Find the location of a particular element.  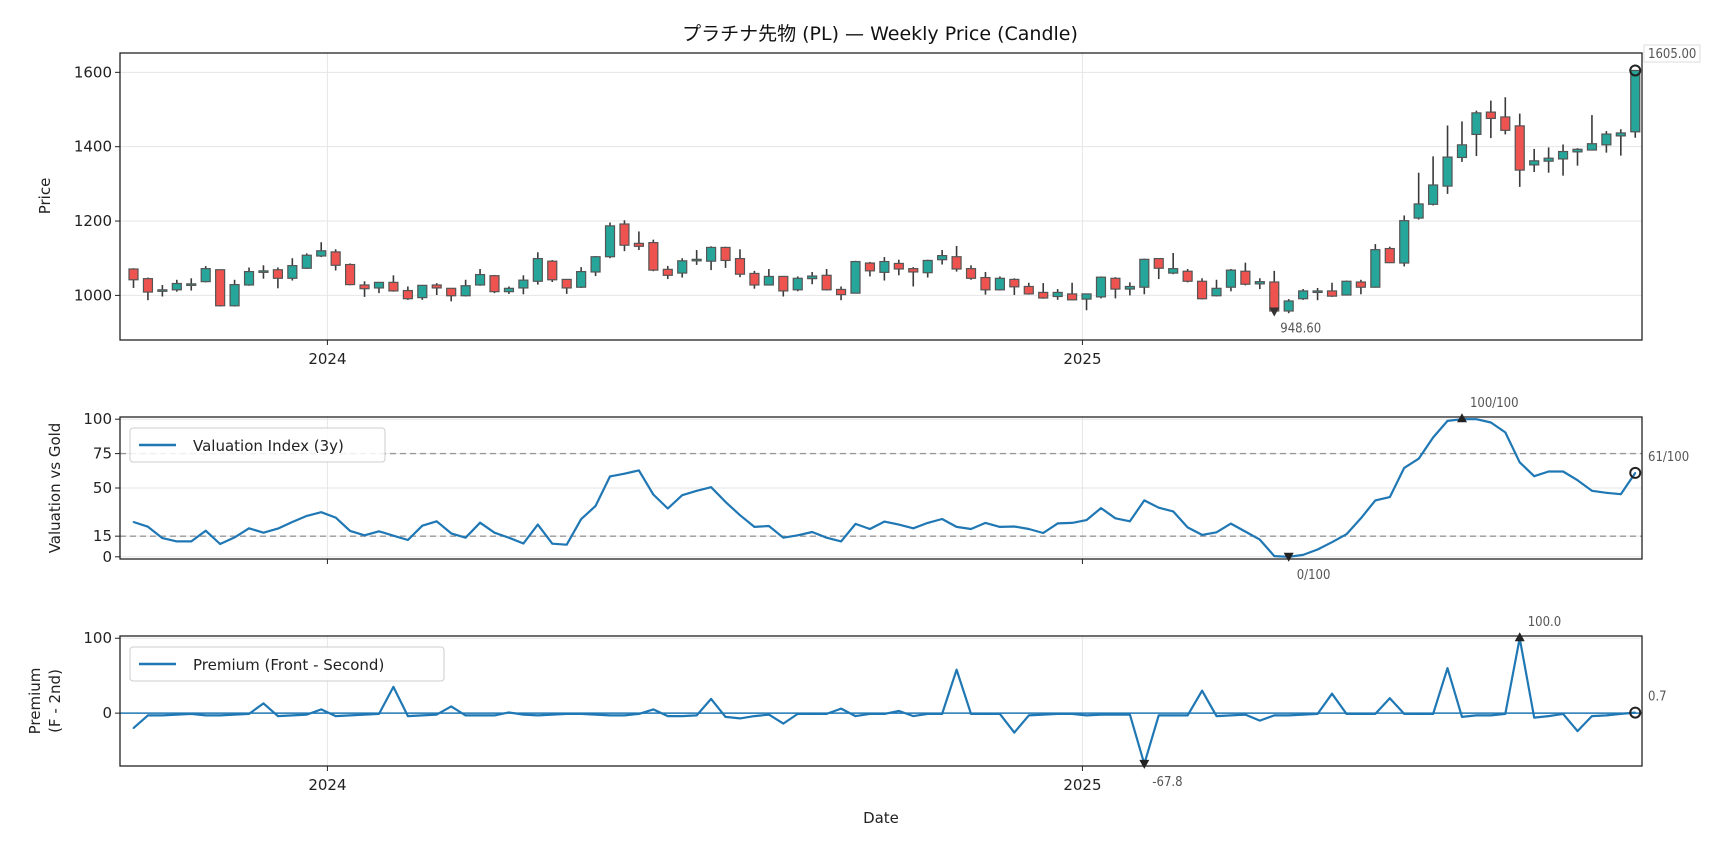

premium-y-label-line2: (F - 2nd) is located at coordinates (55, 701).